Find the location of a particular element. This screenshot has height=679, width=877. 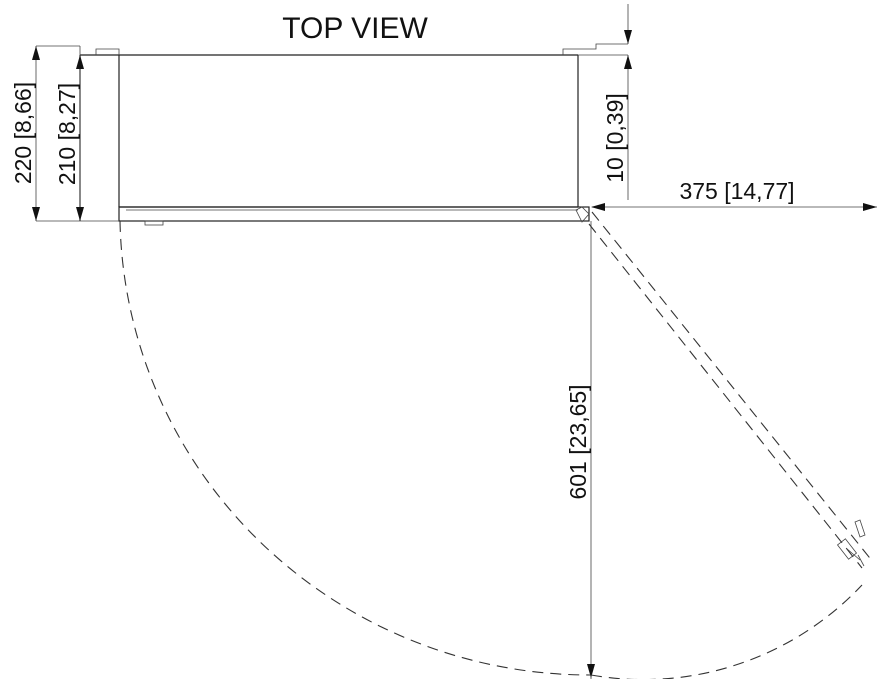

dimension-hinge-to-edge: 375 [14,77] is located at coordinates (734, 194).